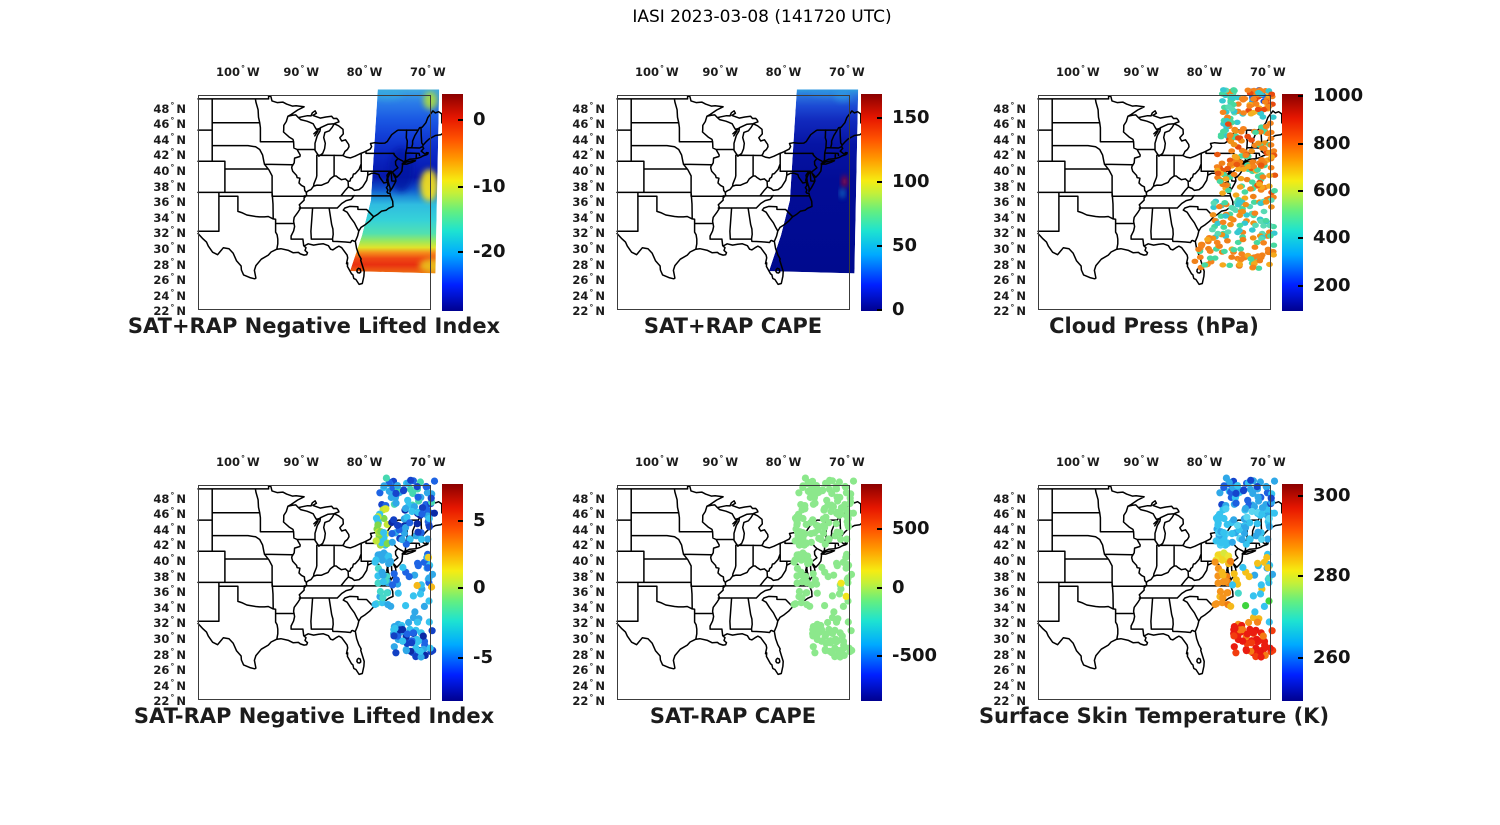  What do you see at coordinates (1332, 190) in the screenshot?
I see `colorbar-tick-label: 600` at bounding box center [1332, 190].